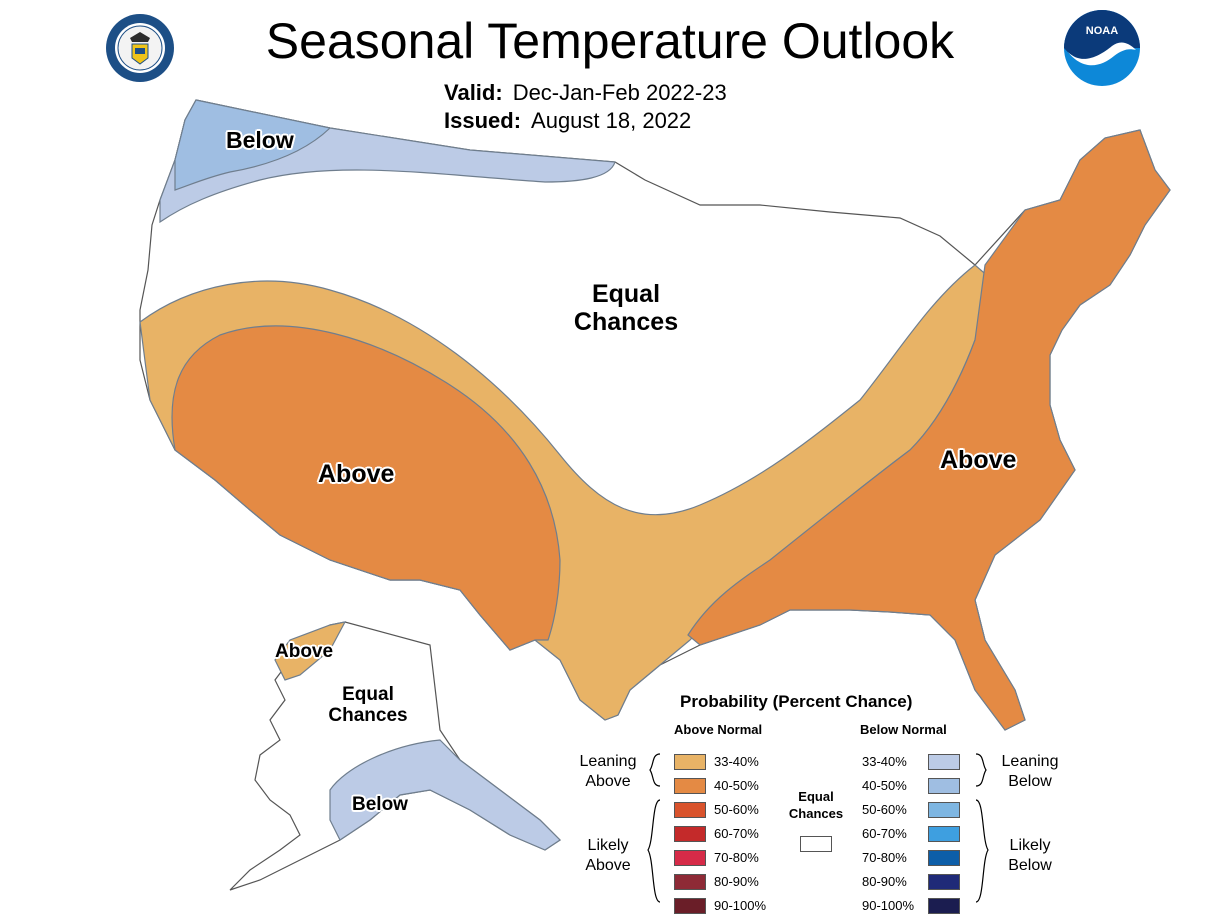 Image resolution: width=1220 pixels, height=915 pixels. What do you see at coordinates (356, 474) in the screenshot?
I see `label-above-southwest: Above` at bounding box center [356, 474].